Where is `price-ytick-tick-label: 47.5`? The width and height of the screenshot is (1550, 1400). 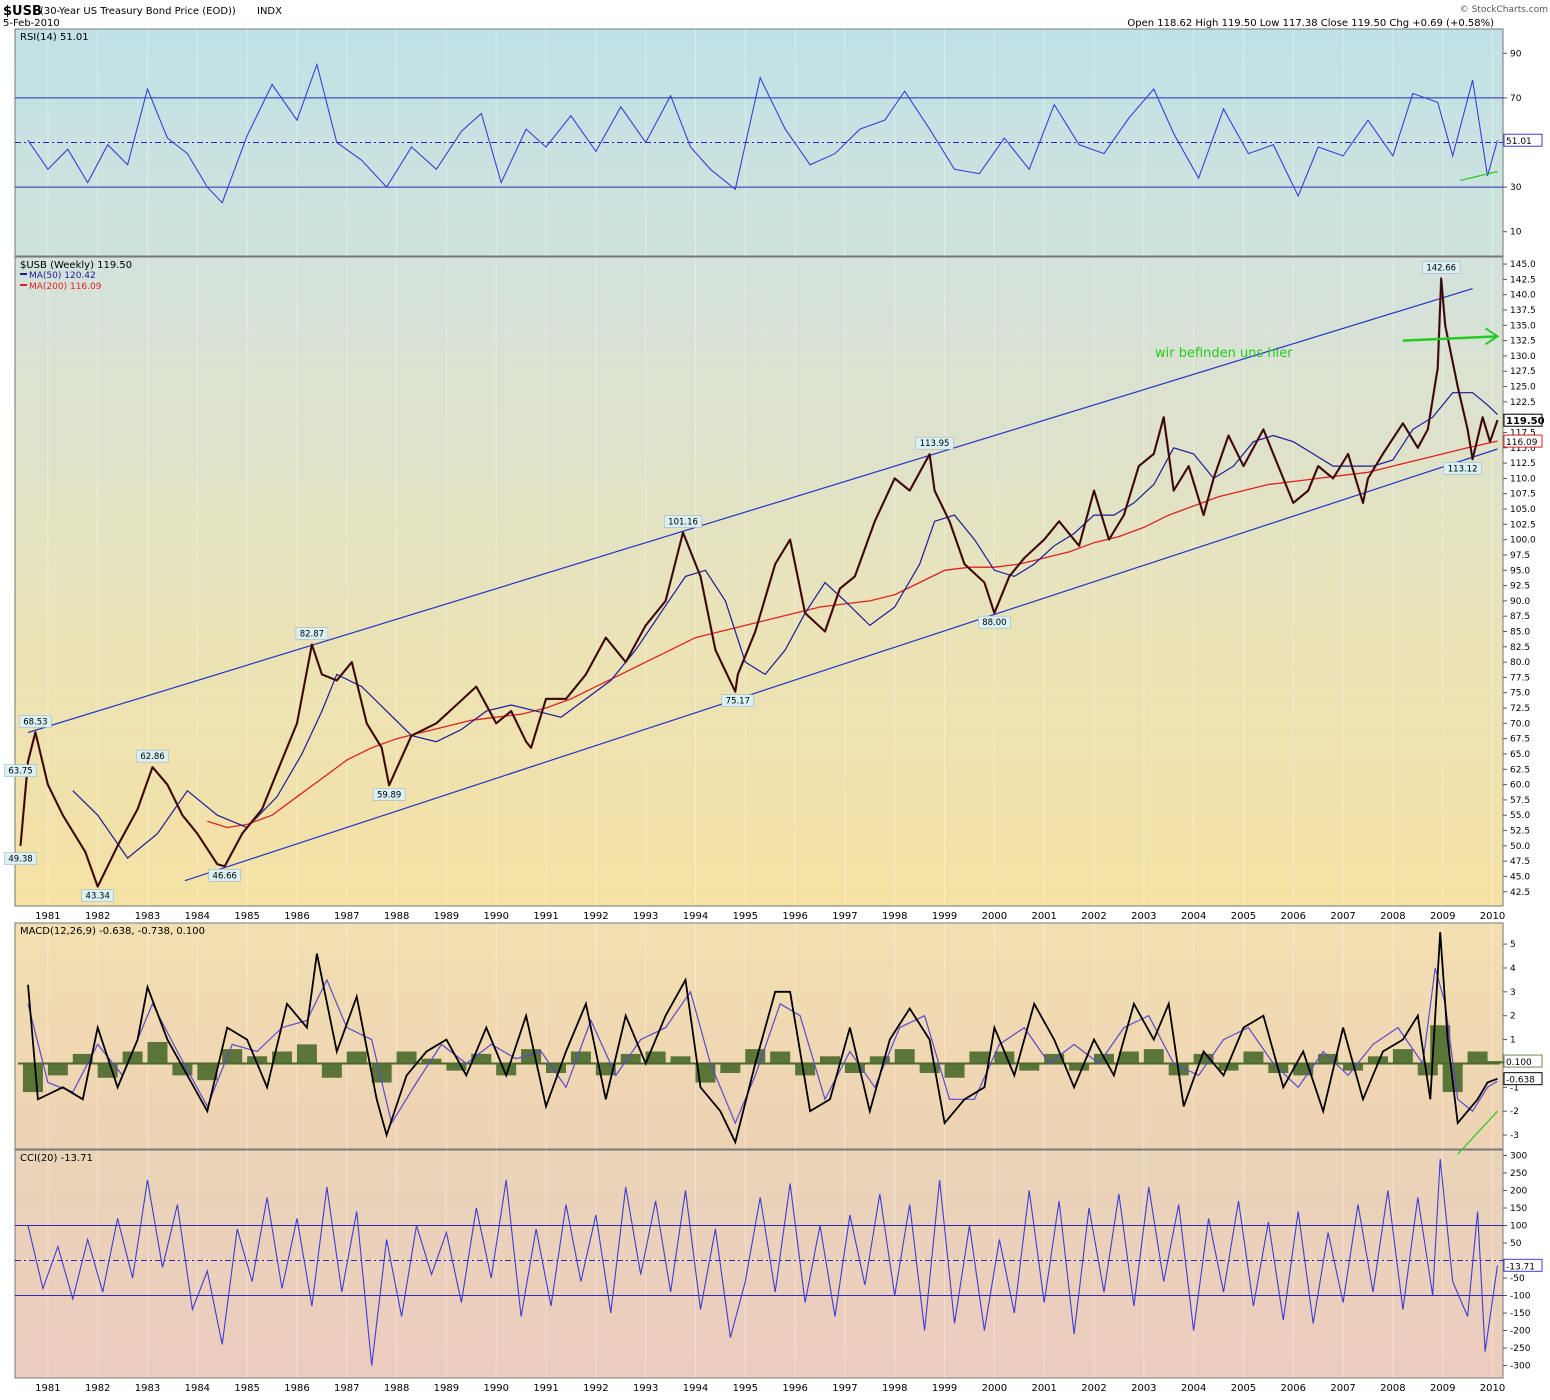
price-ytick-tick-label: 47.5 is located at coordinates (1520, 862).